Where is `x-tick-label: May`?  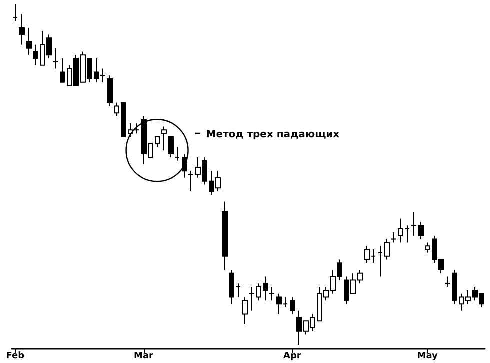
x-tick-label: May is located at coordinates (427, 357).